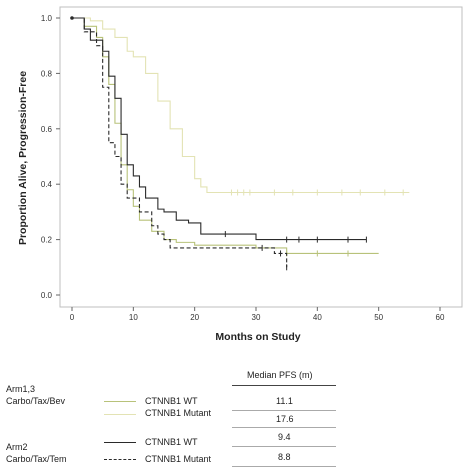 Image resolution: width=468 pixels, height=475 pixels. Describe the element at coordinates (171, 442) in the screenshot. I see `legend-label-arm2-wt: CTNNB1 WT` at that location.